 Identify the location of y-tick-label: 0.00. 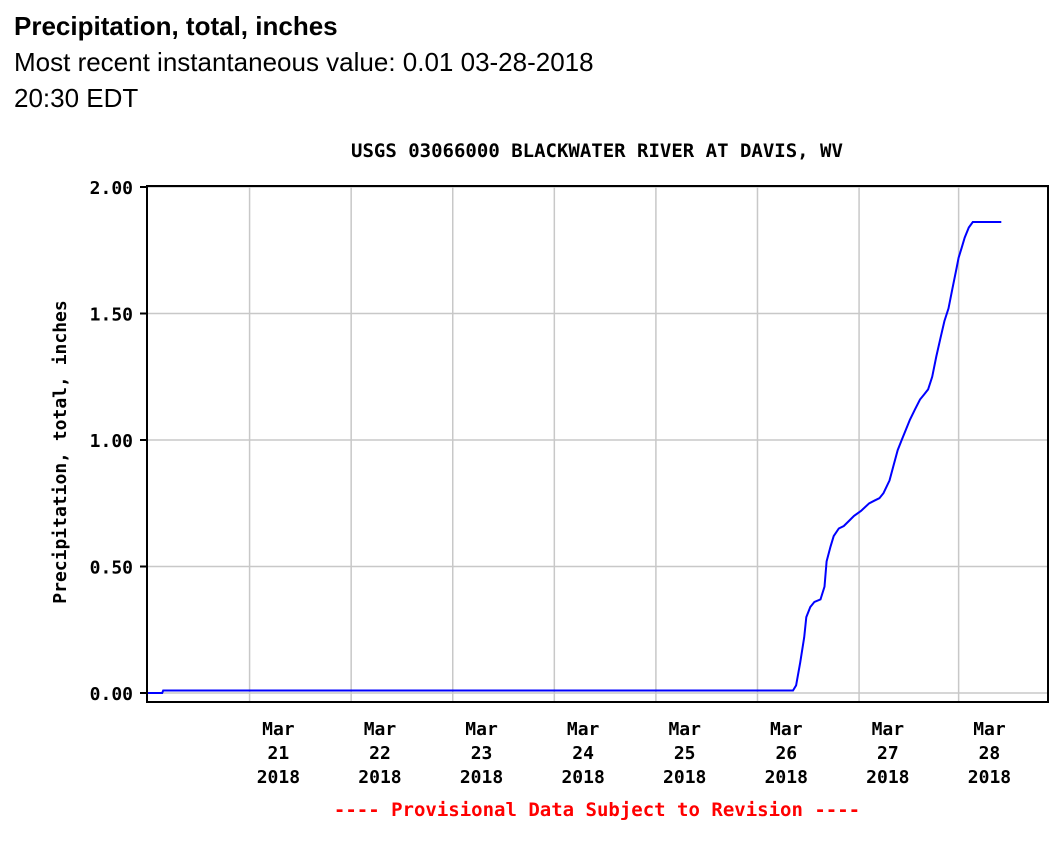
(111, 694).